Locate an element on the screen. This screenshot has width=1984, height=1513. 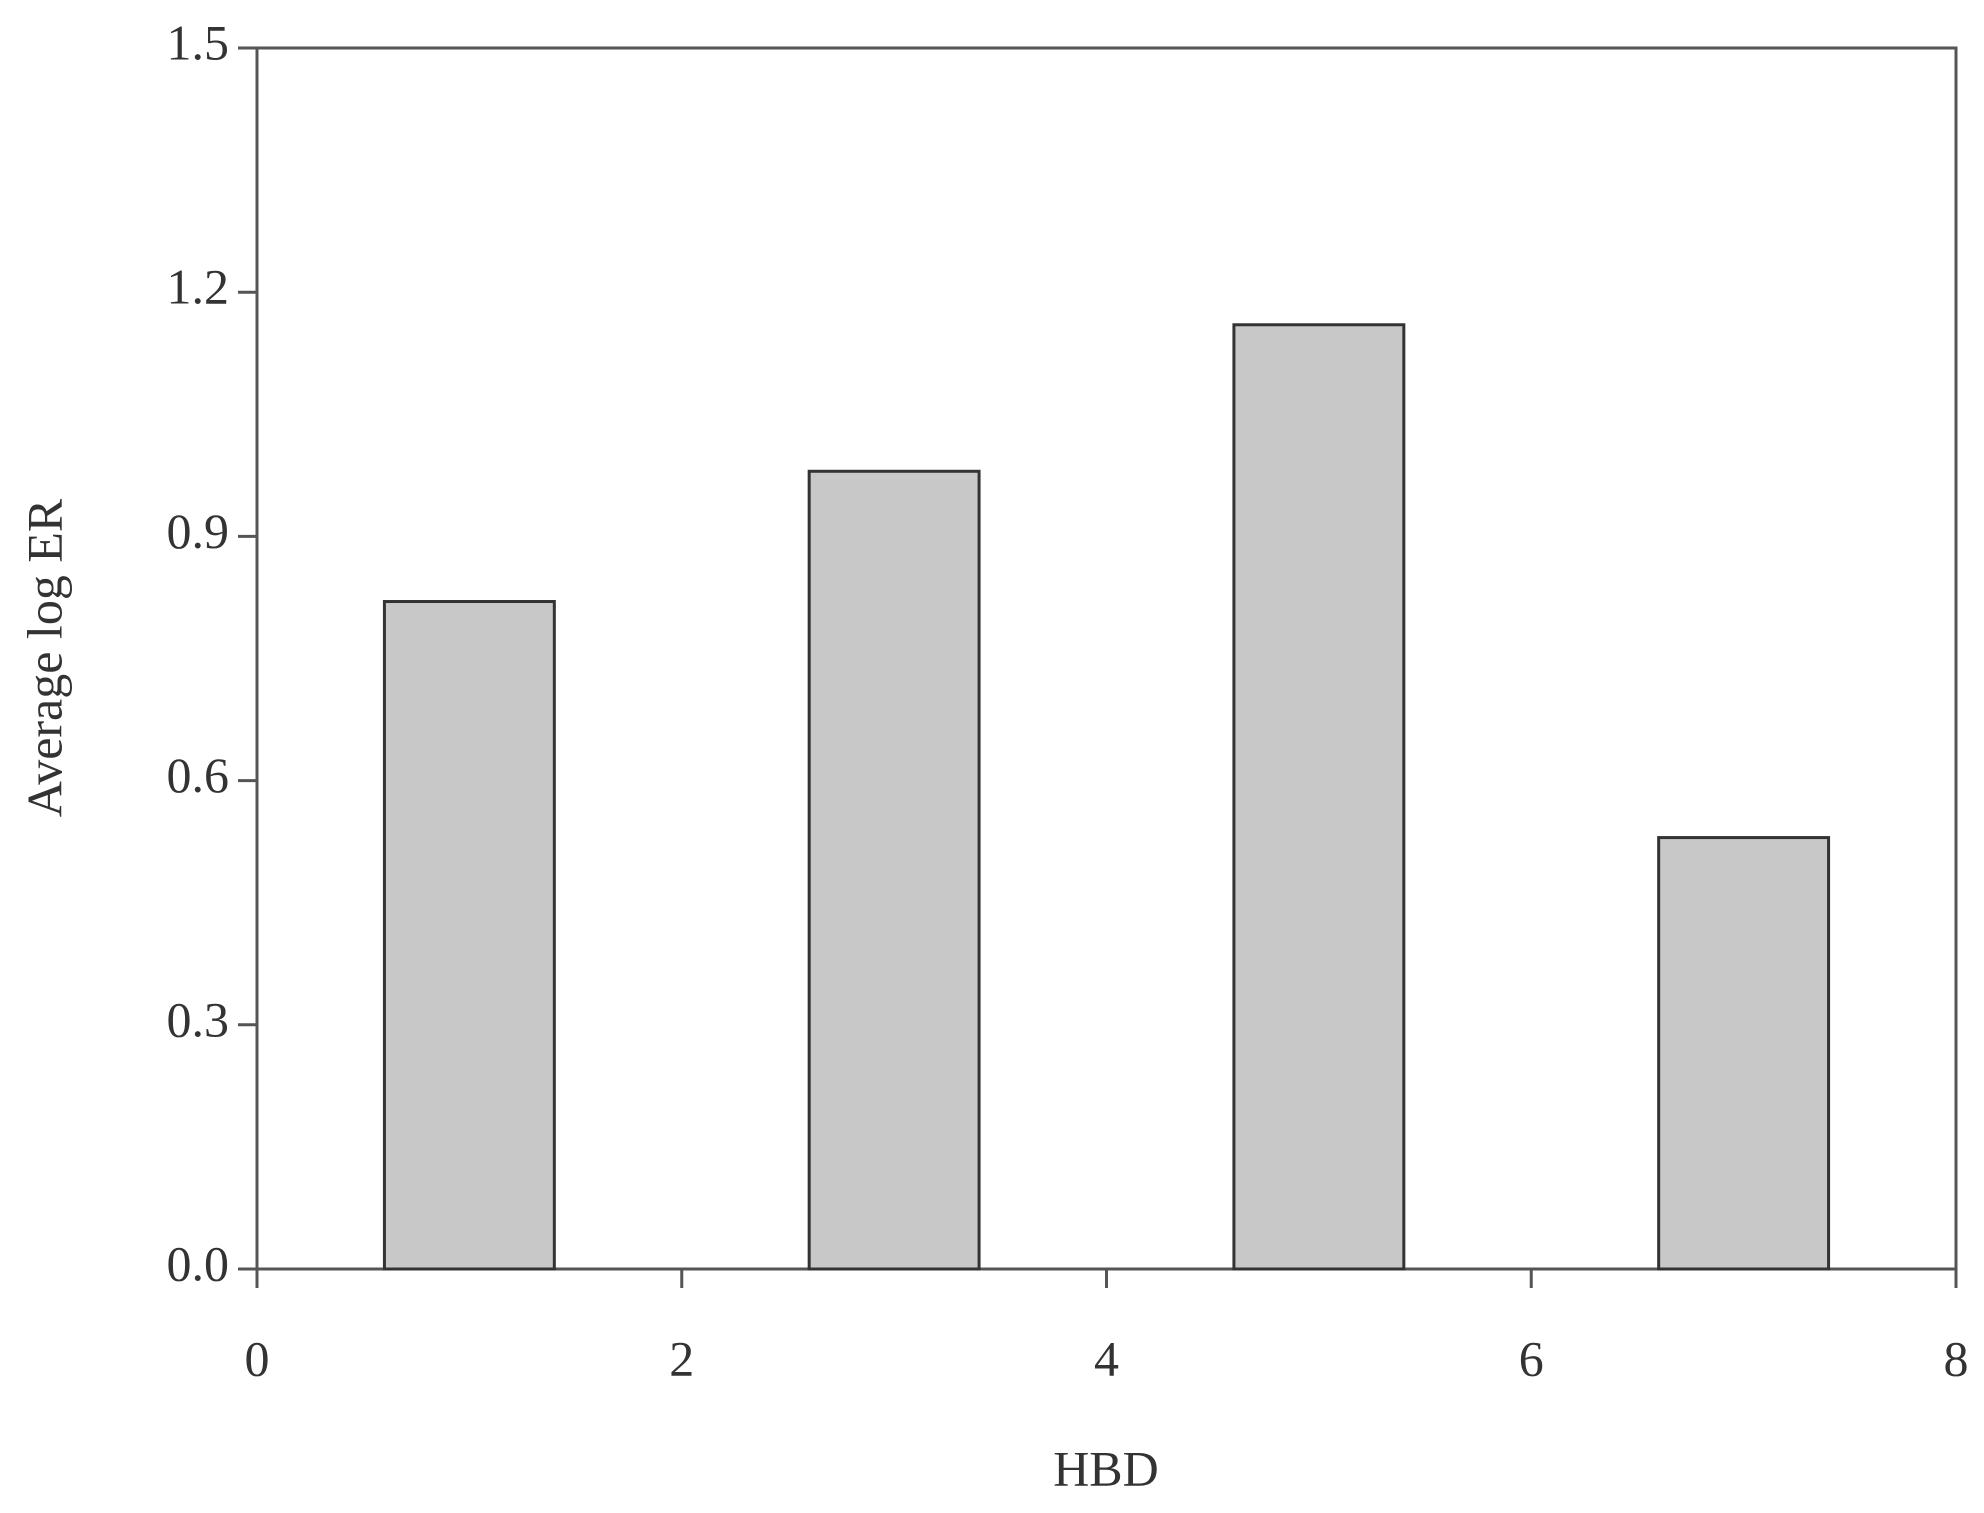
x-axis-label: HBD is located at coordinates (1106, 1468).